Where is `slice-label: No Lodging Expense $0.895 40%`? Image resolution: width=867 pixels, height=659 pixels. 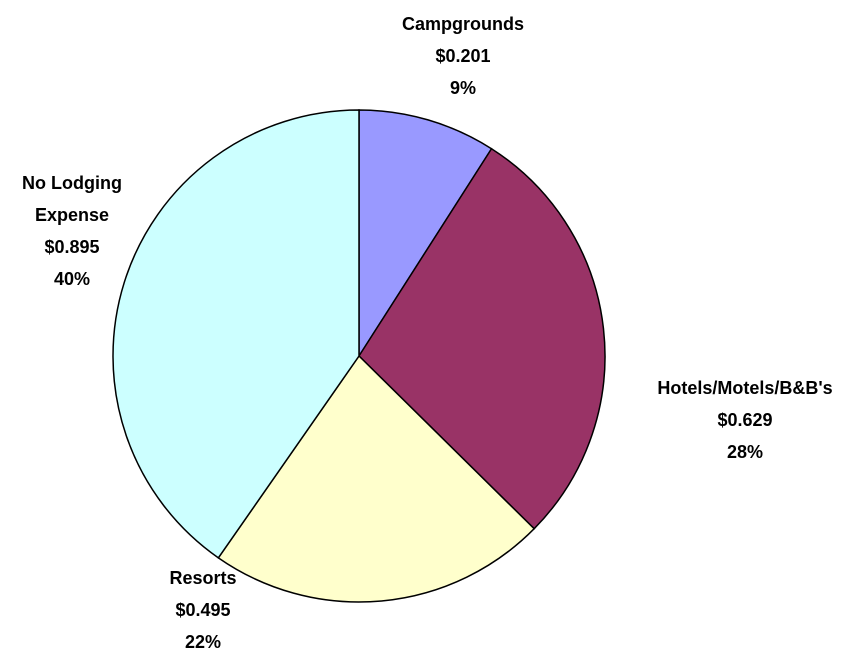 slice-label: No Lodging Expense $0.895 40% is located at coordinates (72, 231).